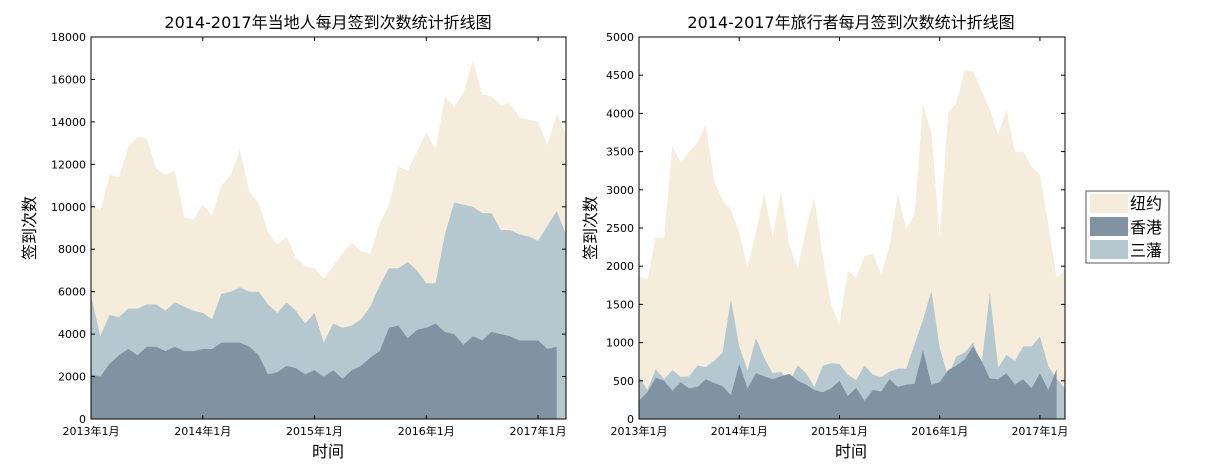  What do you see at coordinates (72, 249) in the screenshot?
I see `y-tick-label: 8000` at bounding box center [72, 249].